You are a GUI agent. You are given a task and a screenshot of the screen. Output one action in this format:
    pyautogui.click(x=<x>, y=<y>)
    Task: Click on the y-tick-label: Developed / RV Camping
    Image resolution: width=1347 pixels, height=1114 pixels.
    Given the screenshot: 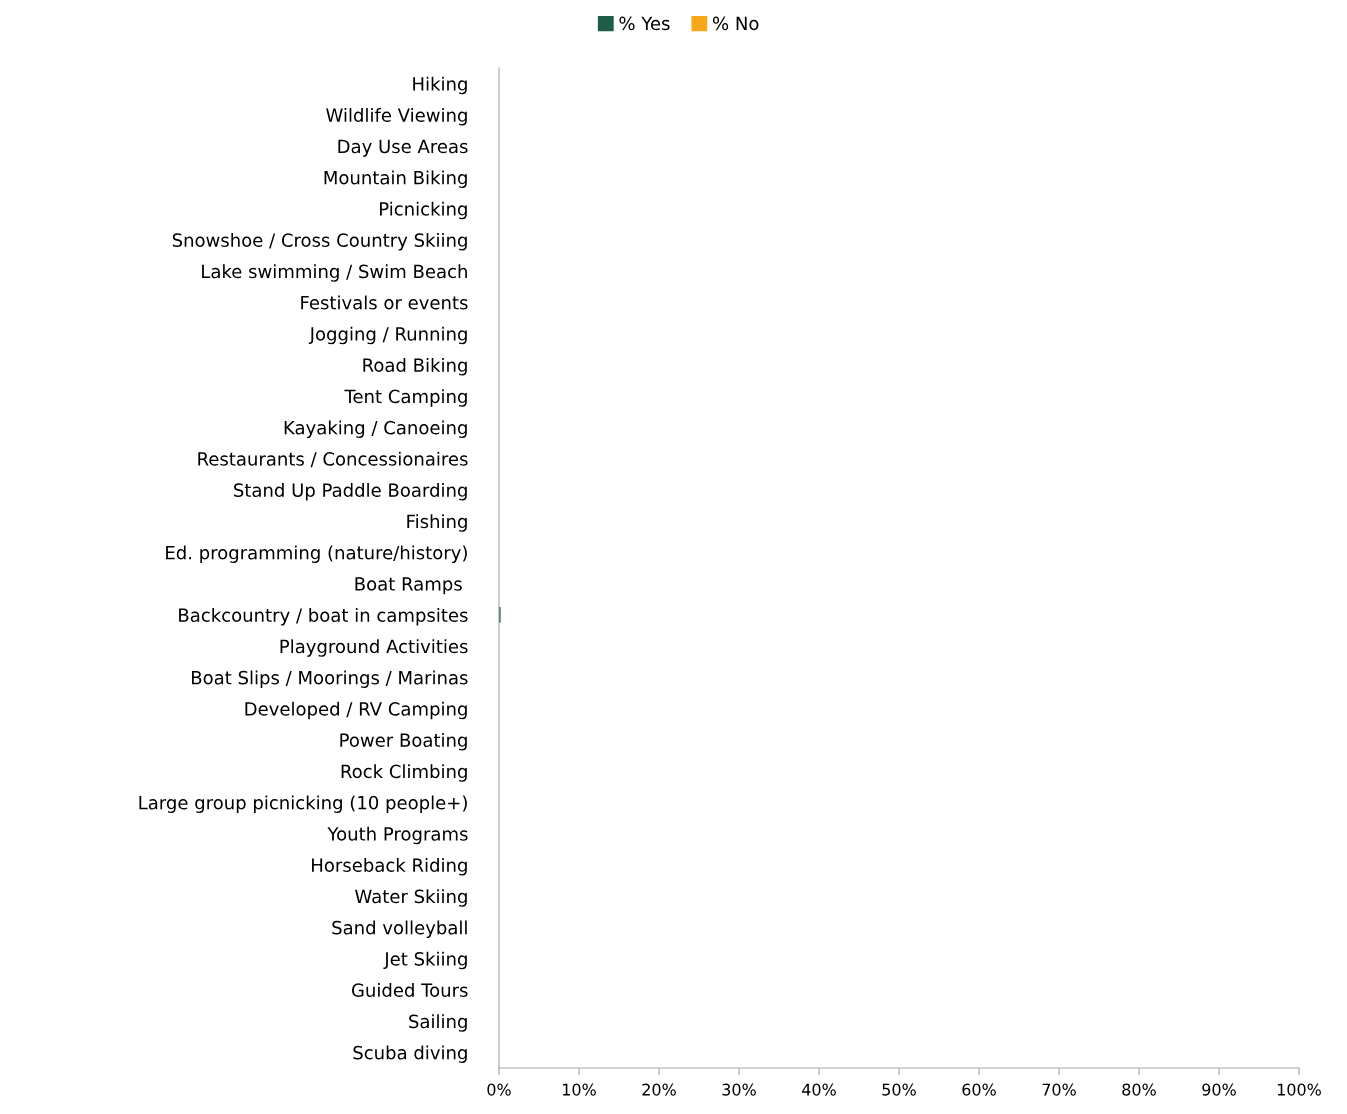 What is the action you would take?
    pyautogui.click(x=356, y=710)
    